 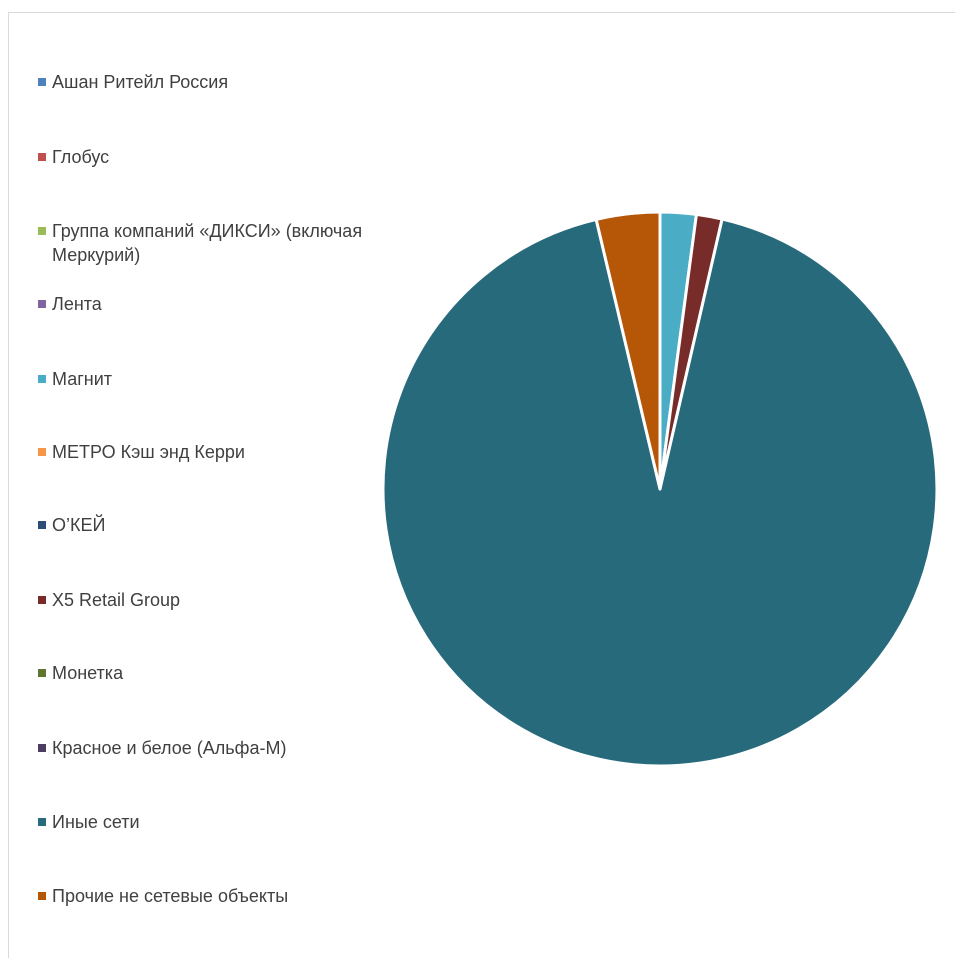 I want to click on legend-item: Иные сети, so click(x=205, y=822).